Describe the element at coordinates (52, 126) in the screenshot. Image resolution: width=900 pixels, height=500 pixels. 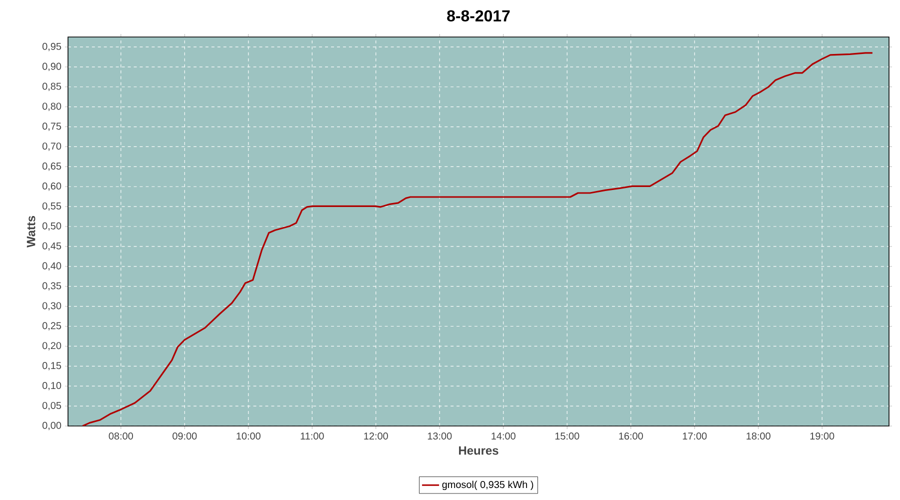
I see `y-tick-label: 0,75` at that location.